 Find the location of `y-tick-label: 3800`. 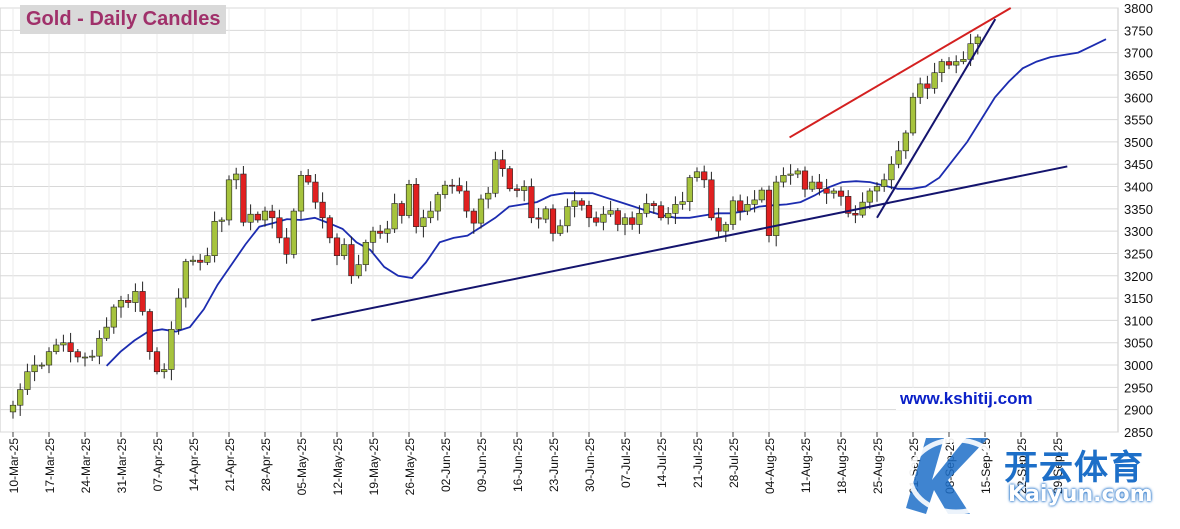

y-tick-label: 3800 is located at coordinates (1138, 8).